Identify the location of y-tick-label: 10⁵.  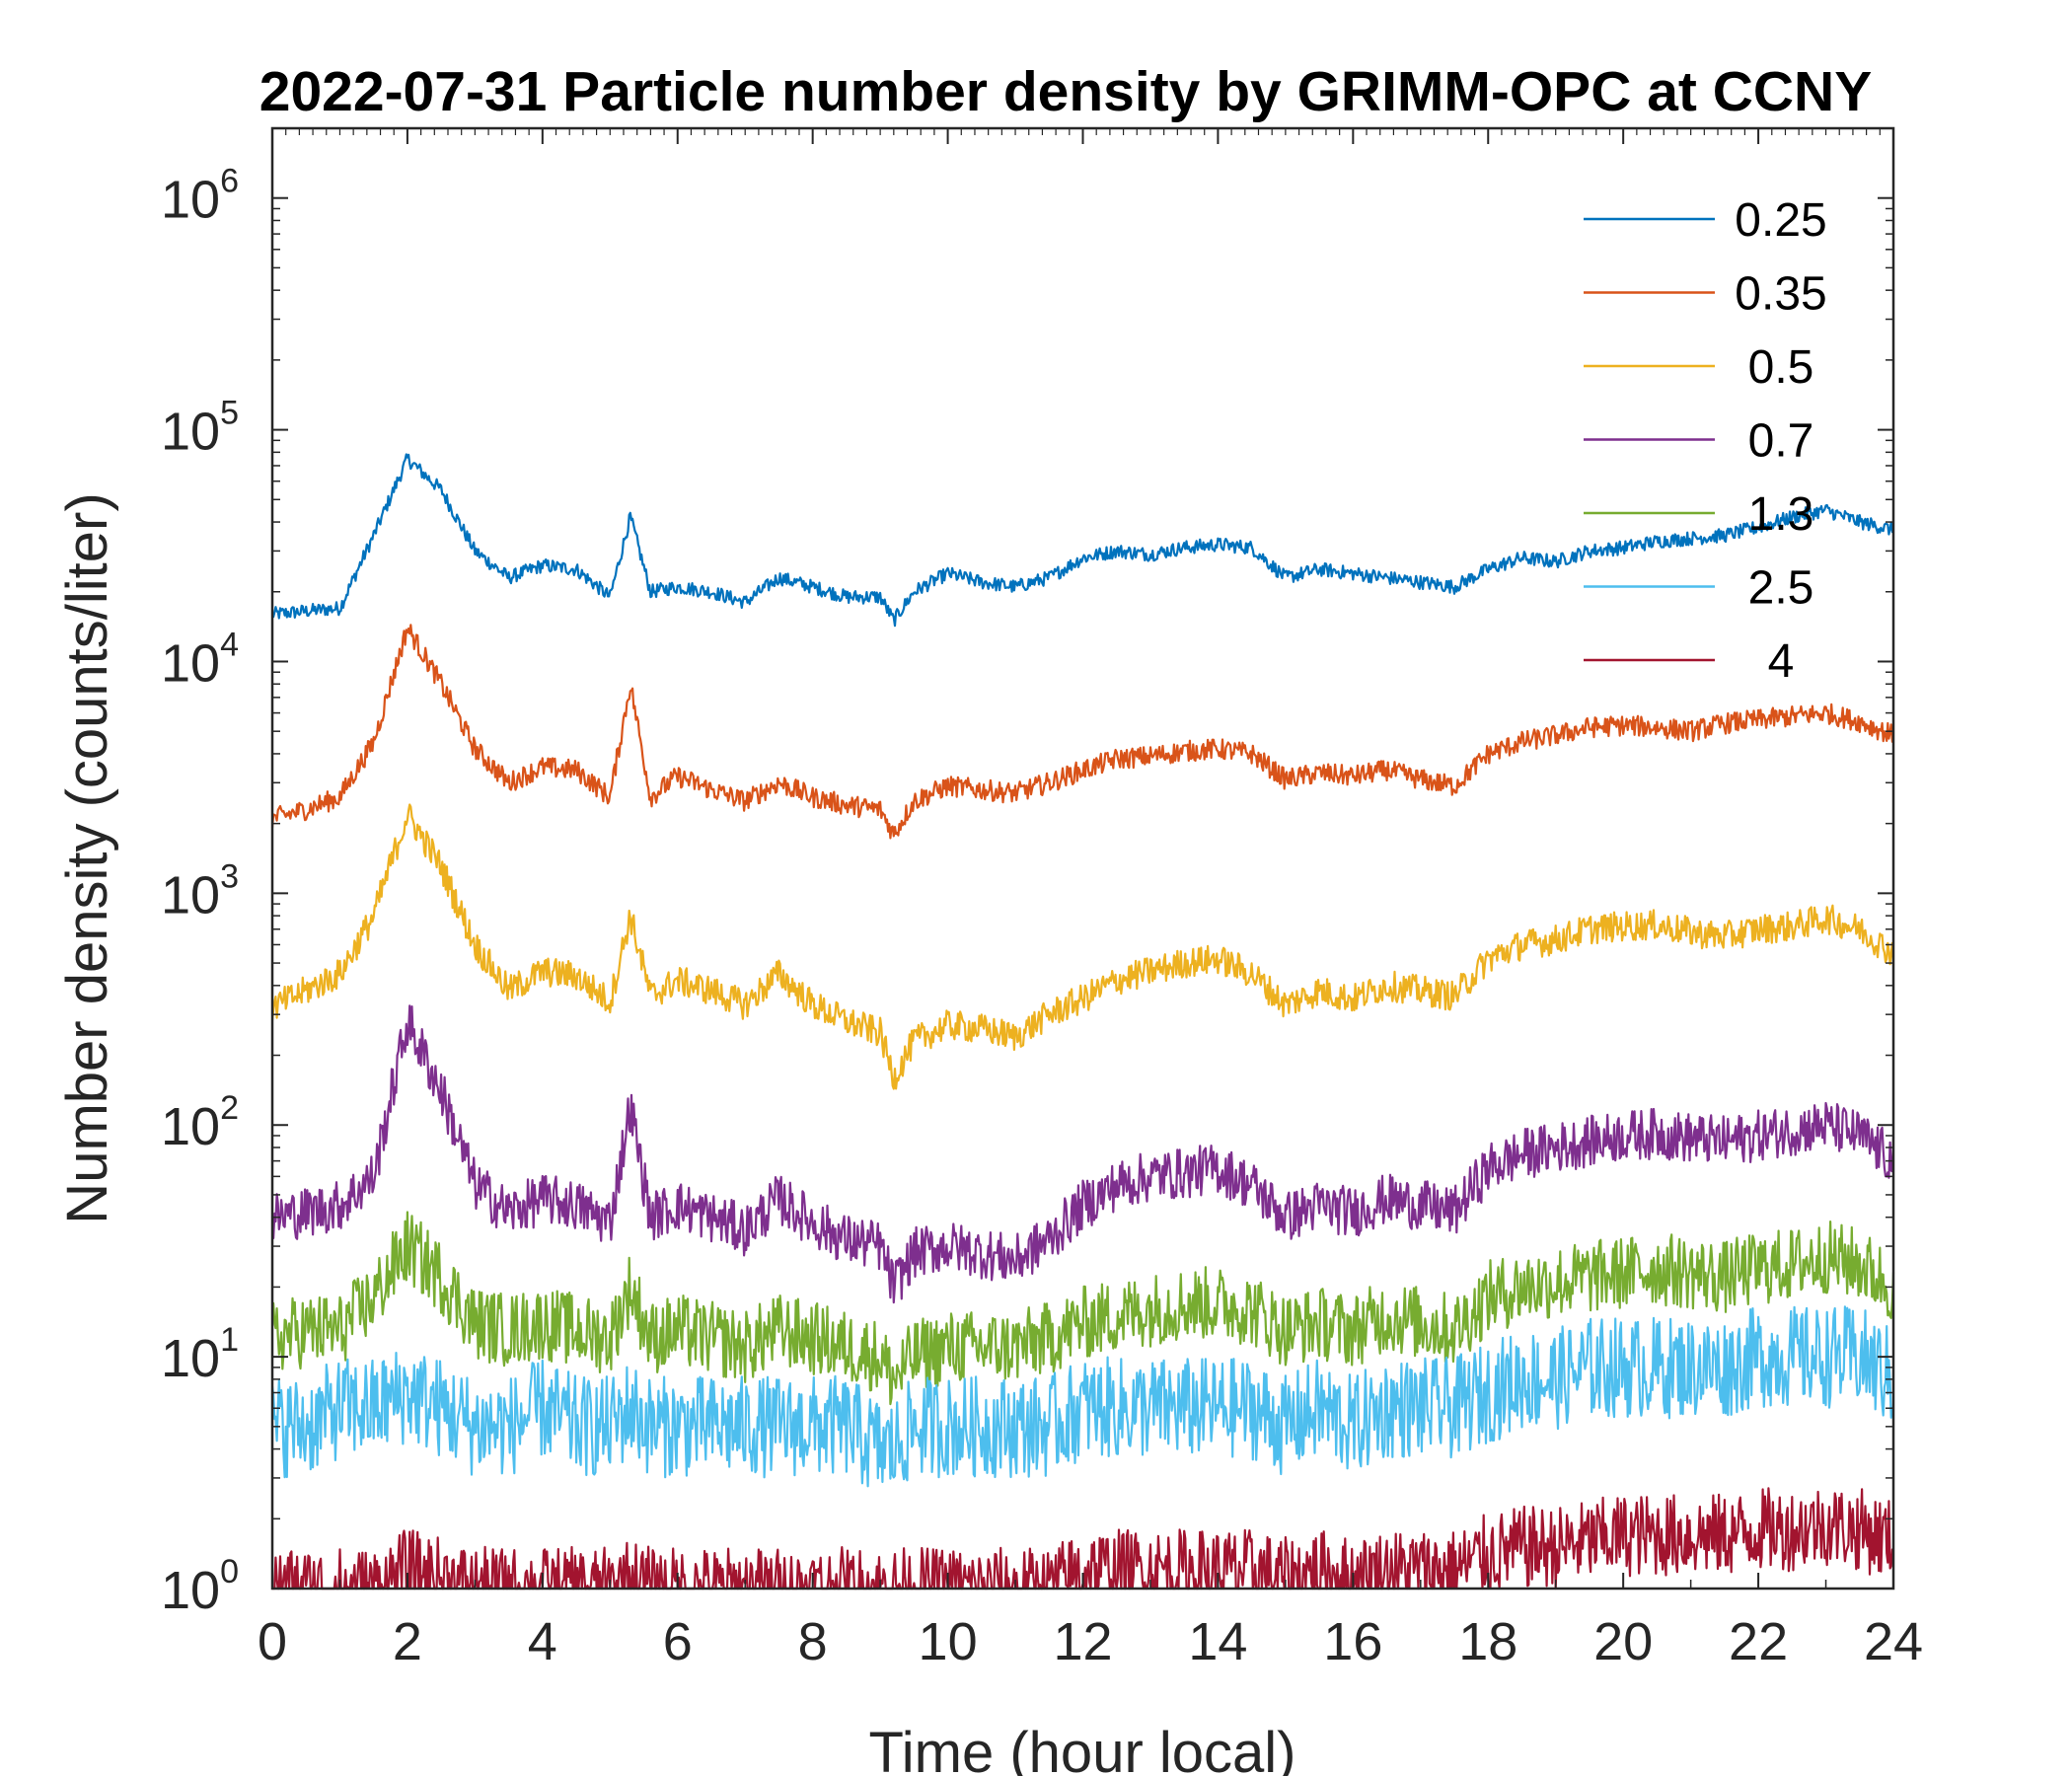
(200, 429).